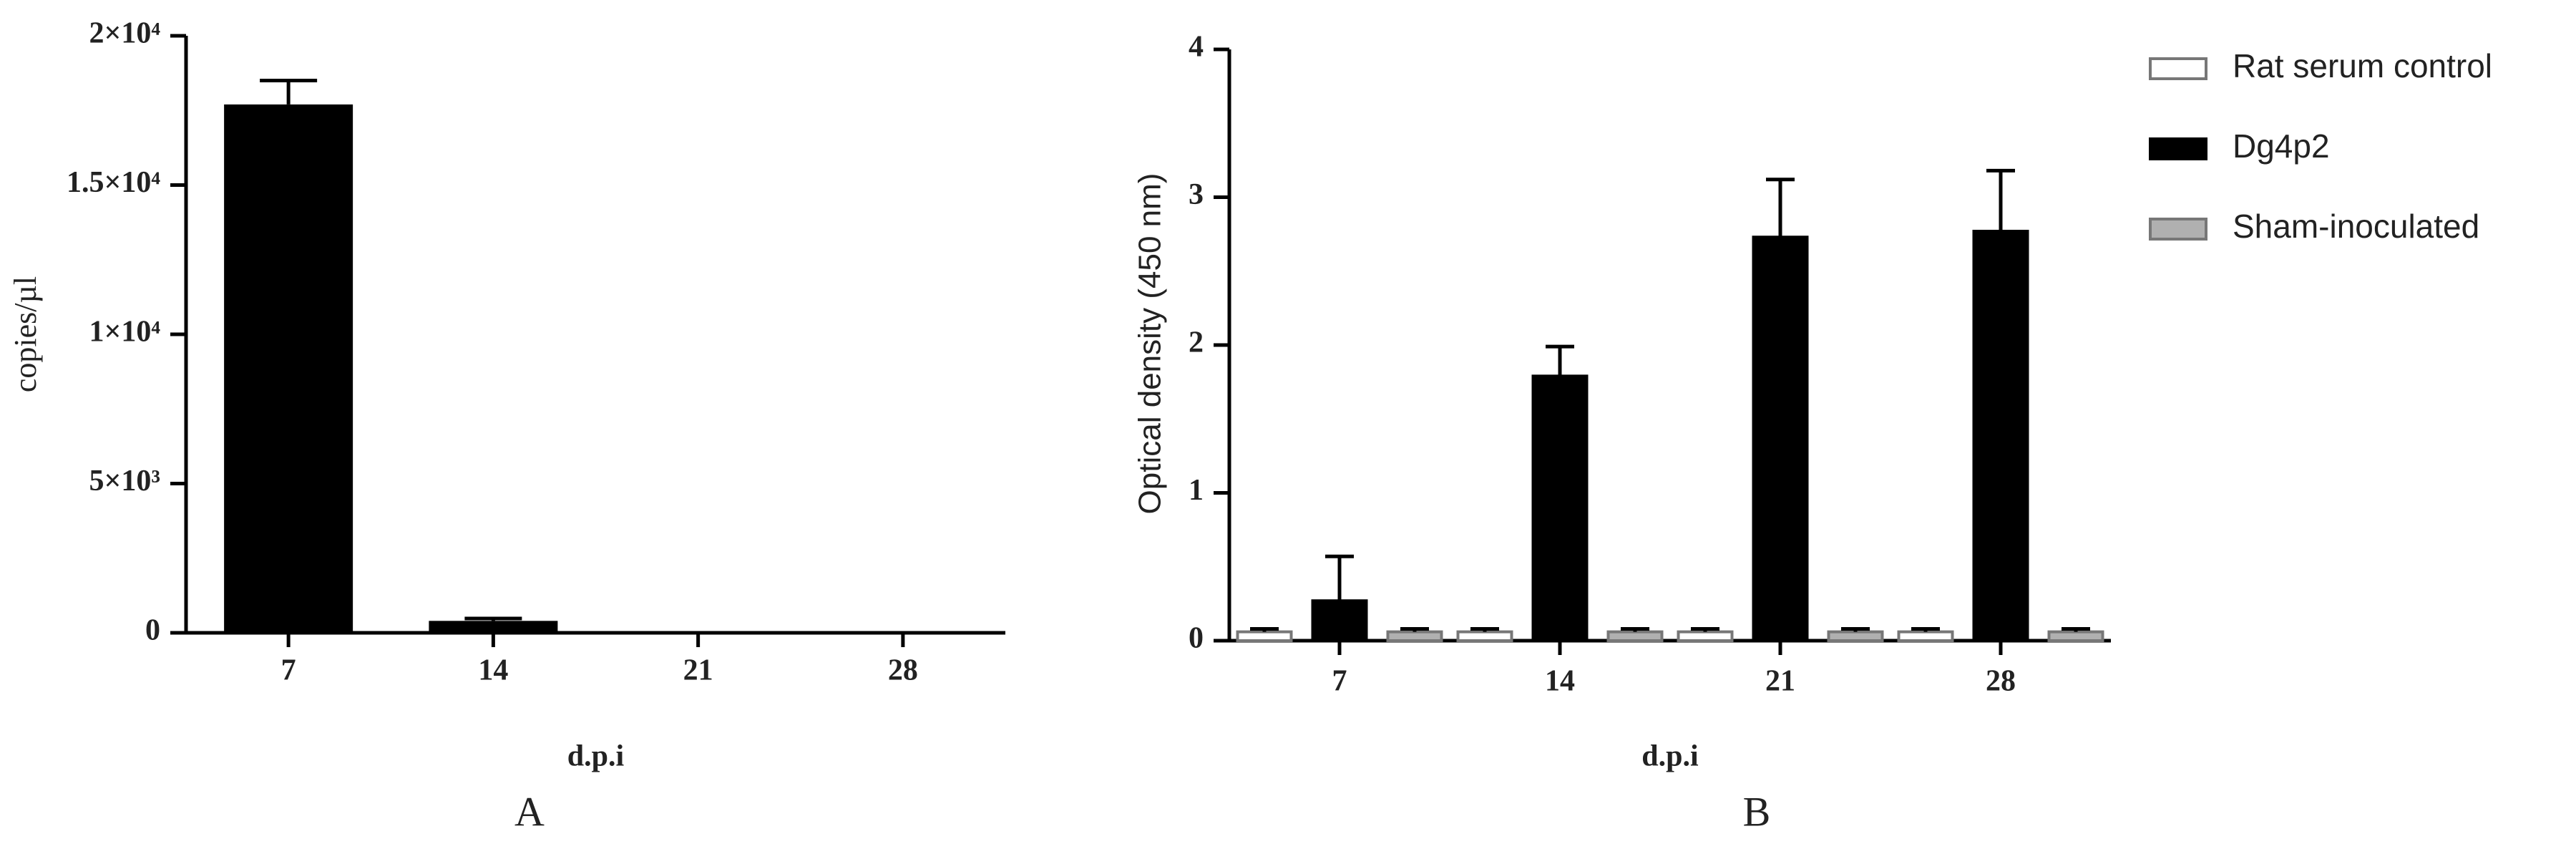 The image size is (2576, 849). I want to click on y-tick-label: 2, so click(1196, 342).